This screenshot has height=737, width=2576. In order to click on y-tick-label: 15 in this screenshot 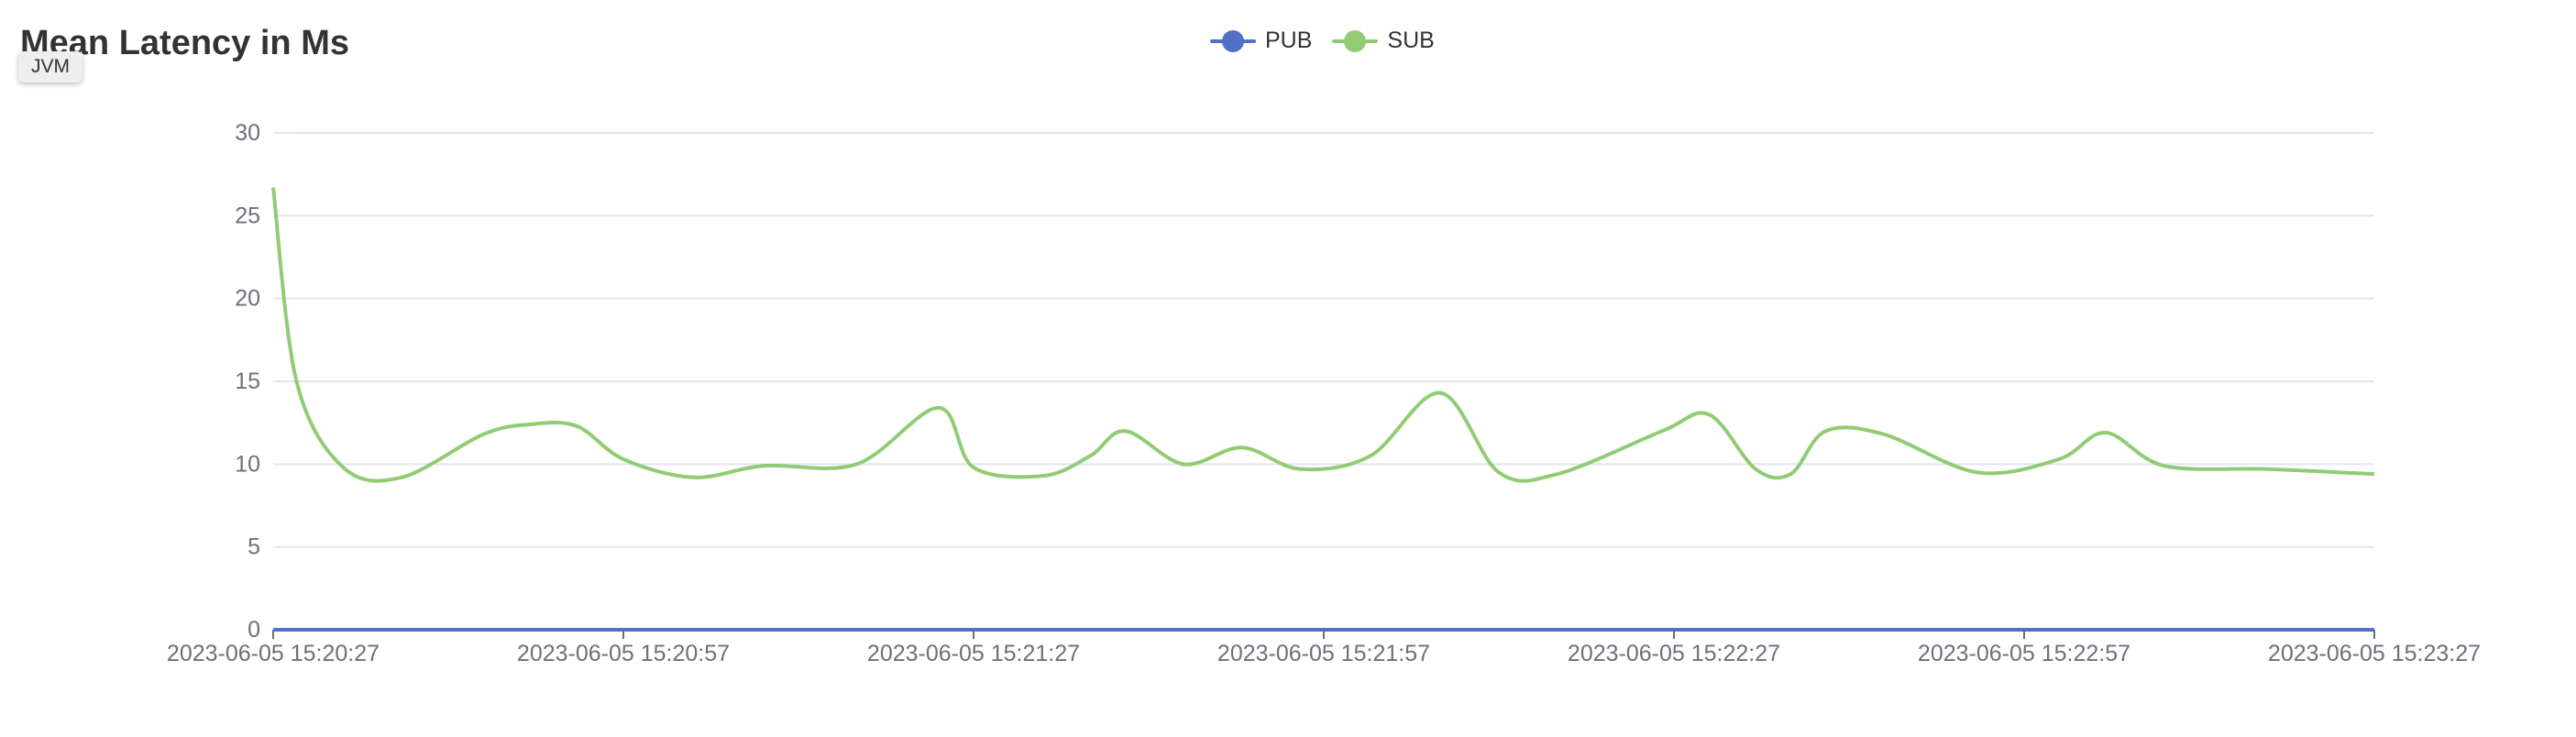, I will do `click(248, 381)`.